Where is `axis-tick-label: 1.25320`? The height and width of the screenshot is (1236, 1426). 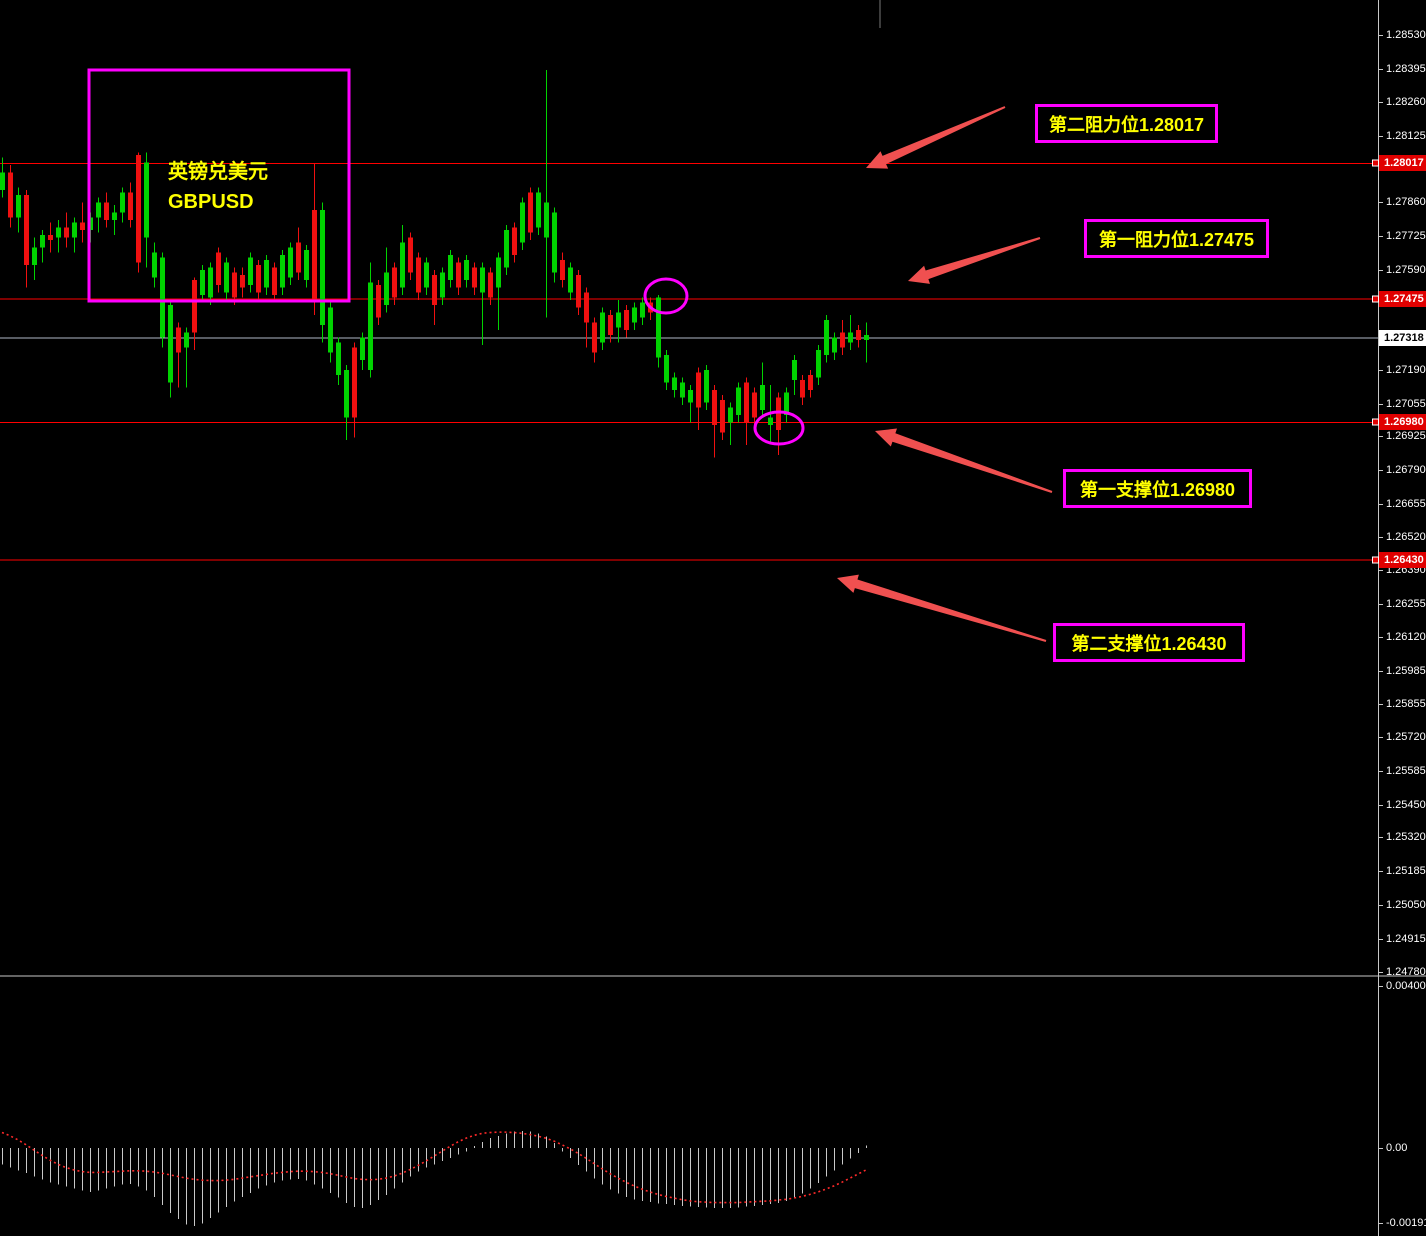
axis-tick-label: 1.25320 is located at coordinates (1402, 837).